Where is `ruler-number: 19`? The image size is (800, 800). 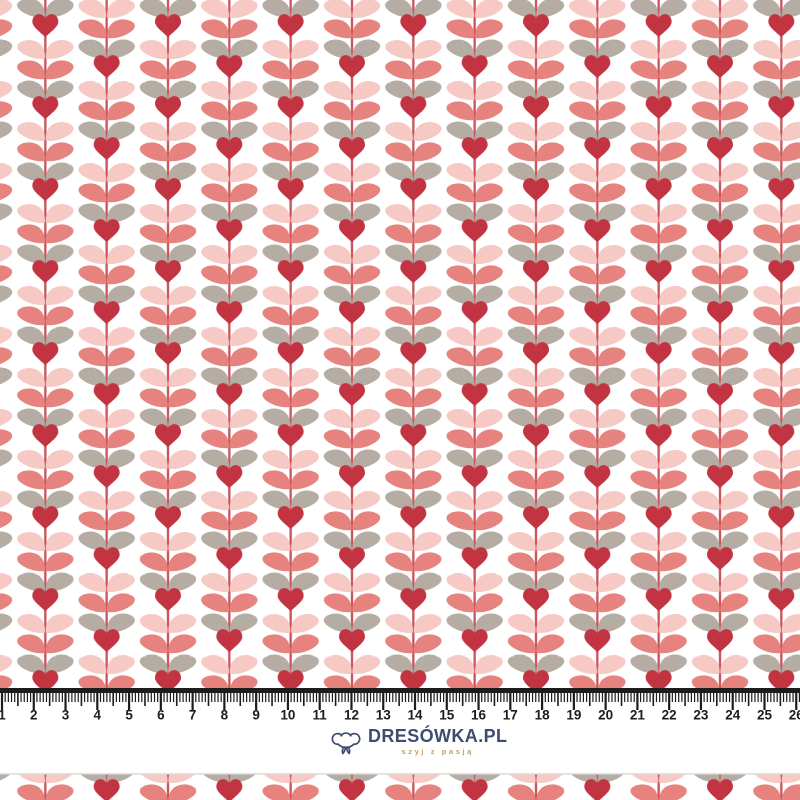 ruler-number: 19 is located at coordinates (573, 715).